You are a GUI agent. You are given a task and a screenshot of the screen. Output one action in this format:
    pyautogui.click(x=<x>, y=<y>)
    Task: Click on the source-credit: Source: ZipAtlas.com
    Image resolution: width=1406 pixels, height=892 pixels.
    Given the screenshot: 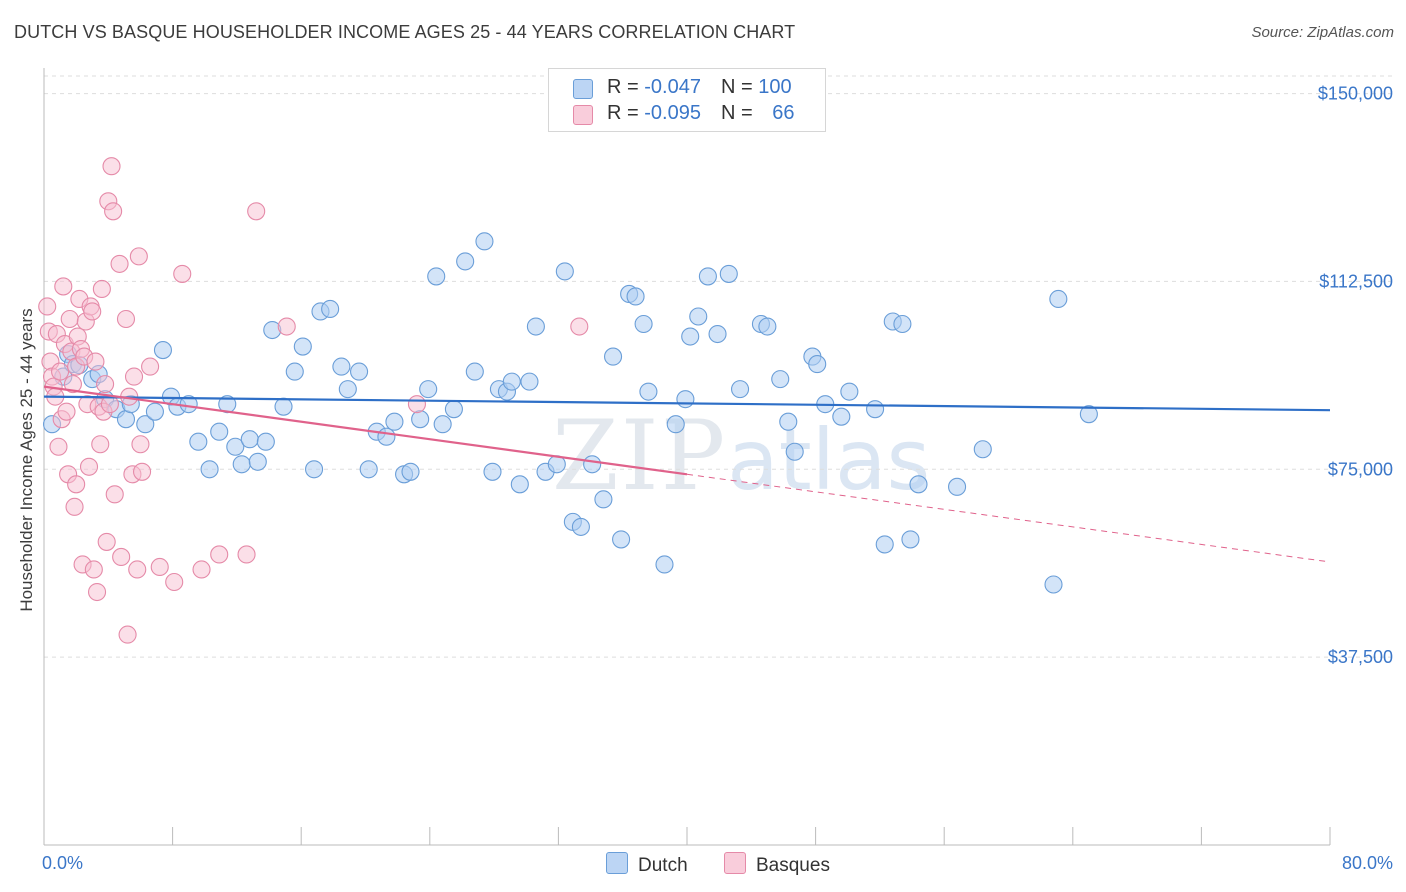 What is the action you would take?
    pyautogui.click(x=1322, y=32)
    